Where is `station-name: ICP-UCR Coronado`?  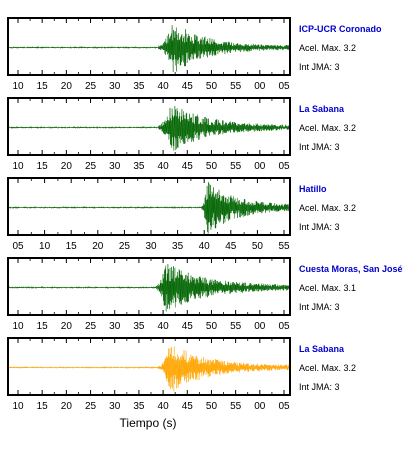 station-name: ICP-UCR Coronado is located at coordinates (340, 29).